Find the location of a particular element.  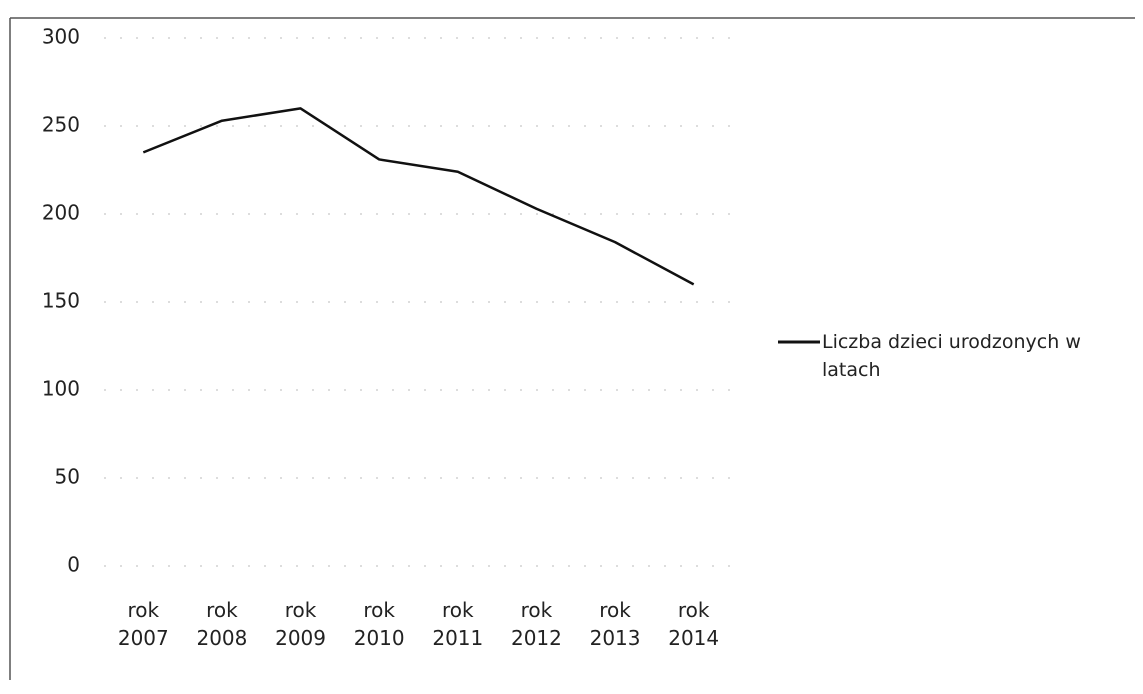

y-tick-label: 300 is located at coordinates (61, 37).